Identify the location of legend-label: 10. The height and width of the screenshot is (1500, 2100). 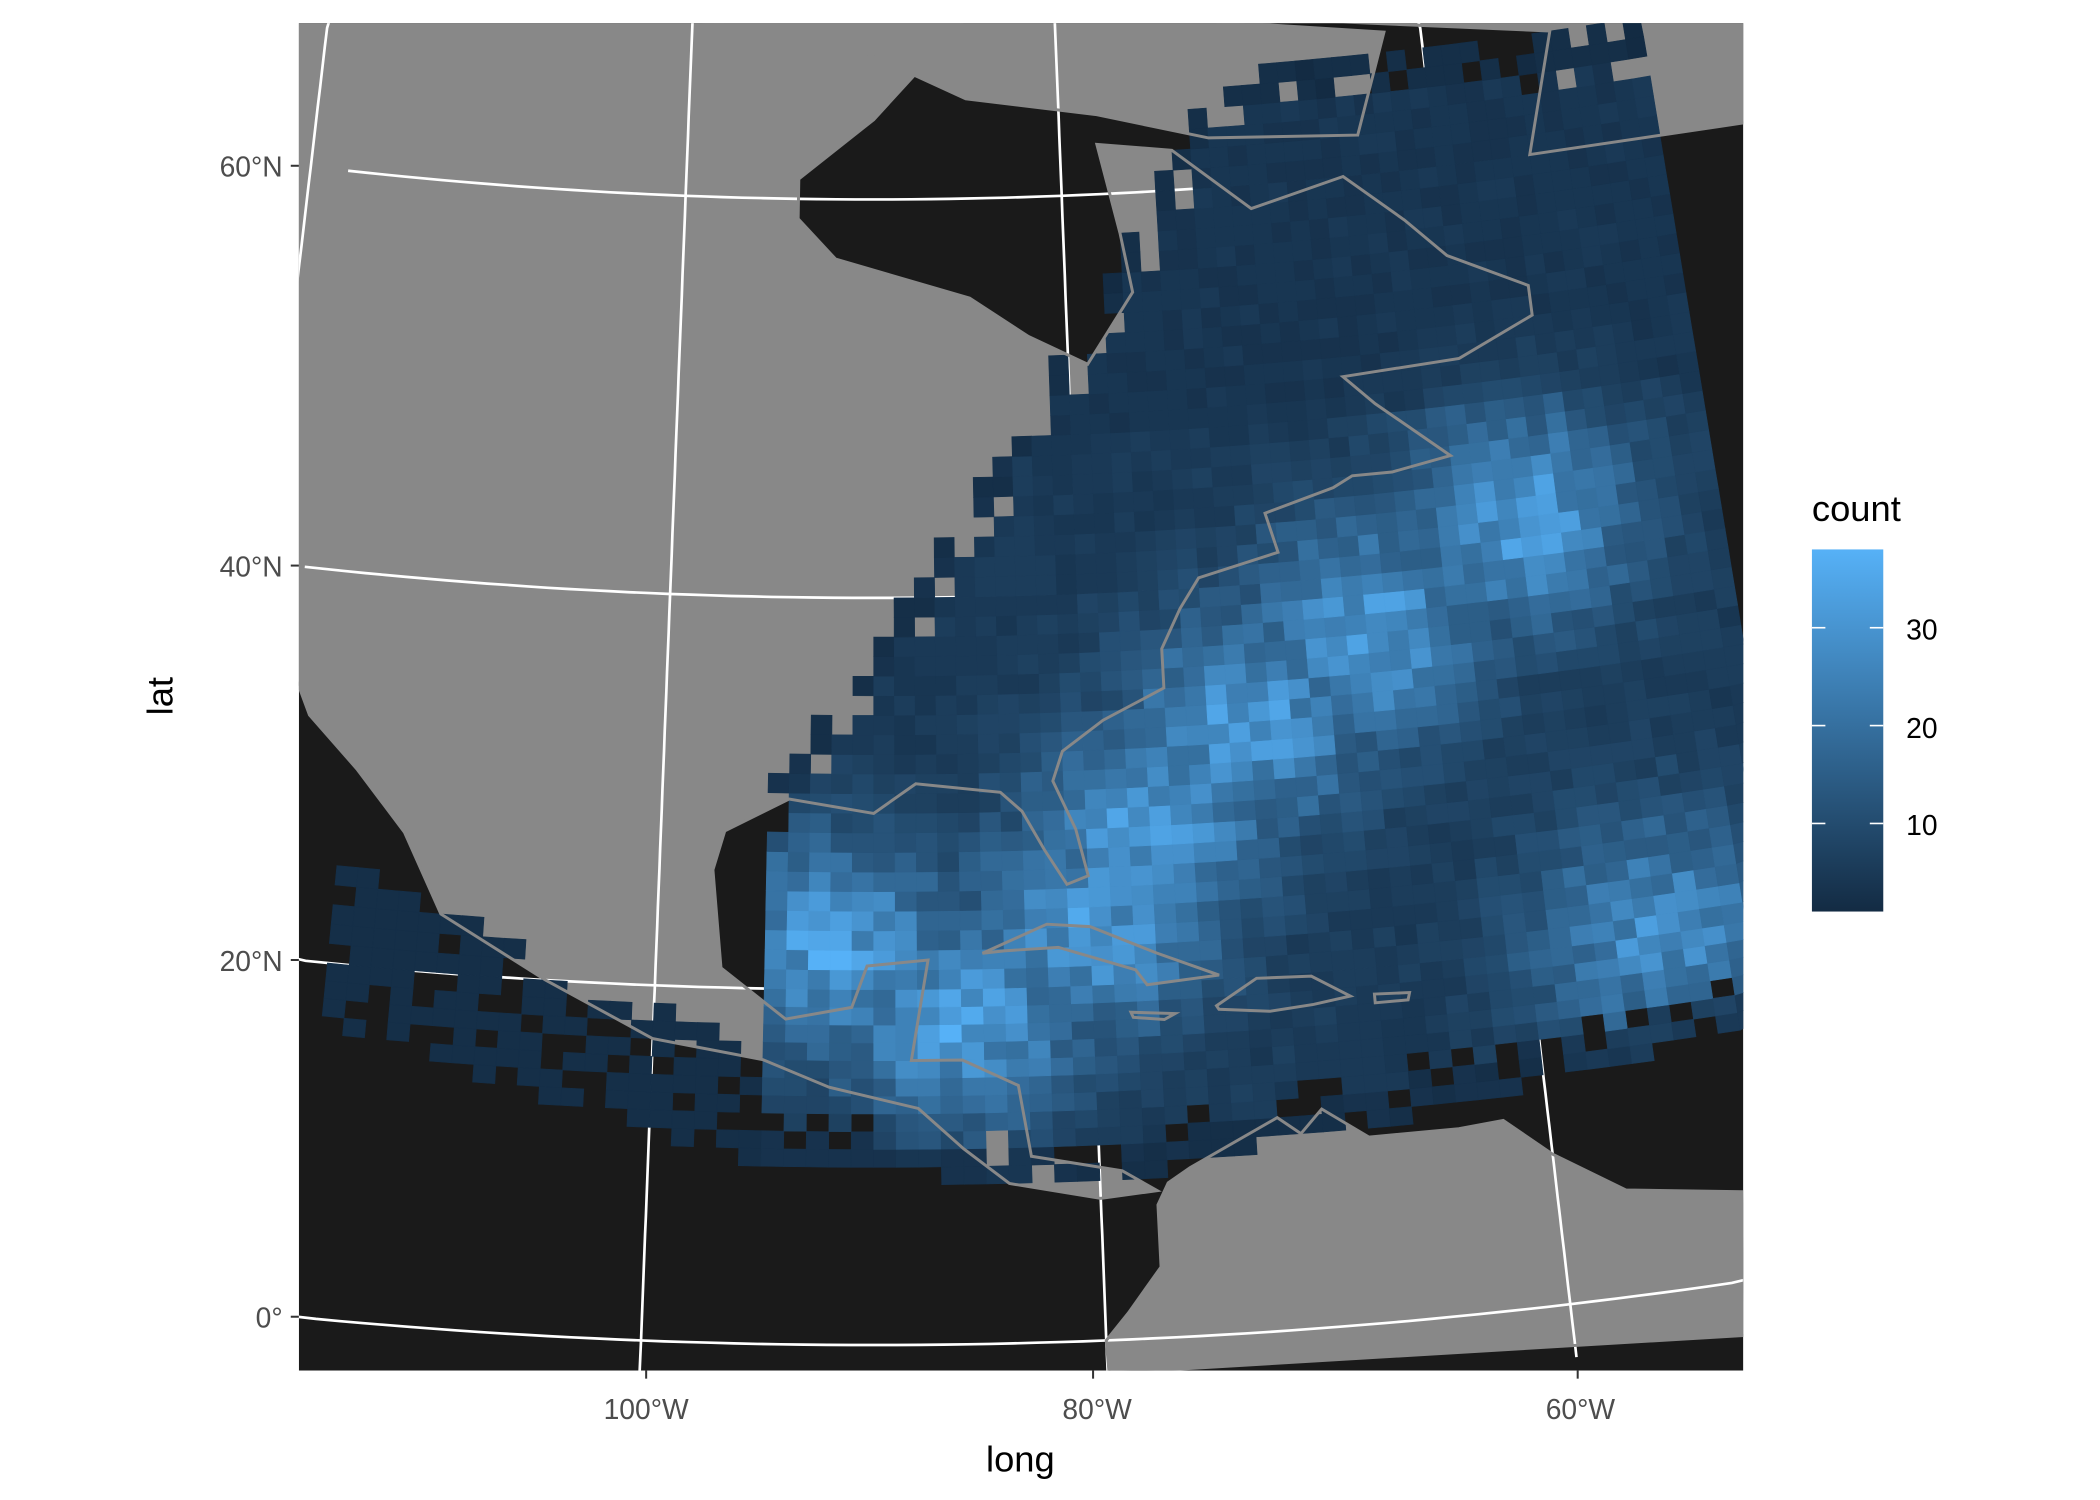
(1921, 825).